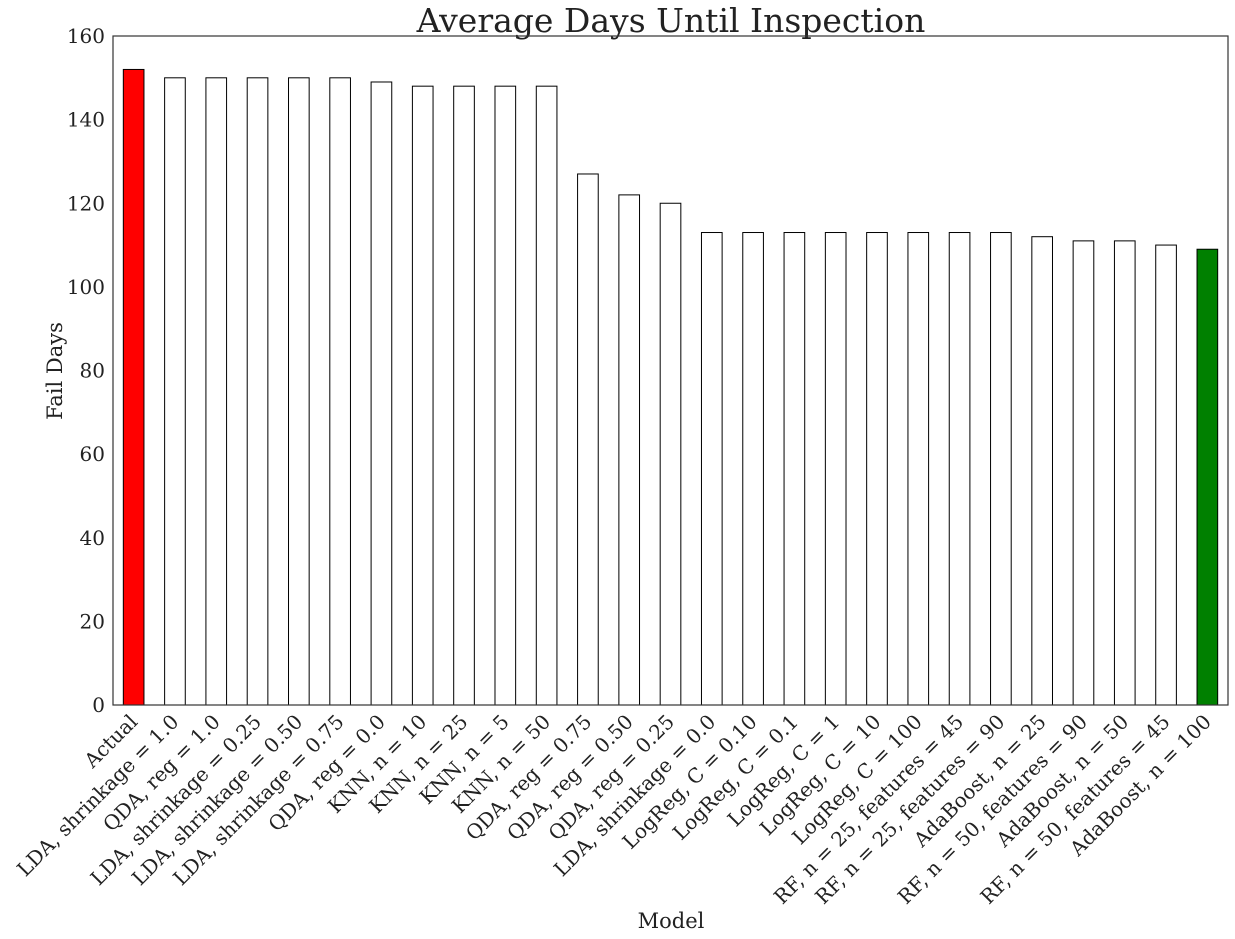  Describe the element at coordinates (86, 120) in the screenshot. I see `y-tick-label: 140` at that location.